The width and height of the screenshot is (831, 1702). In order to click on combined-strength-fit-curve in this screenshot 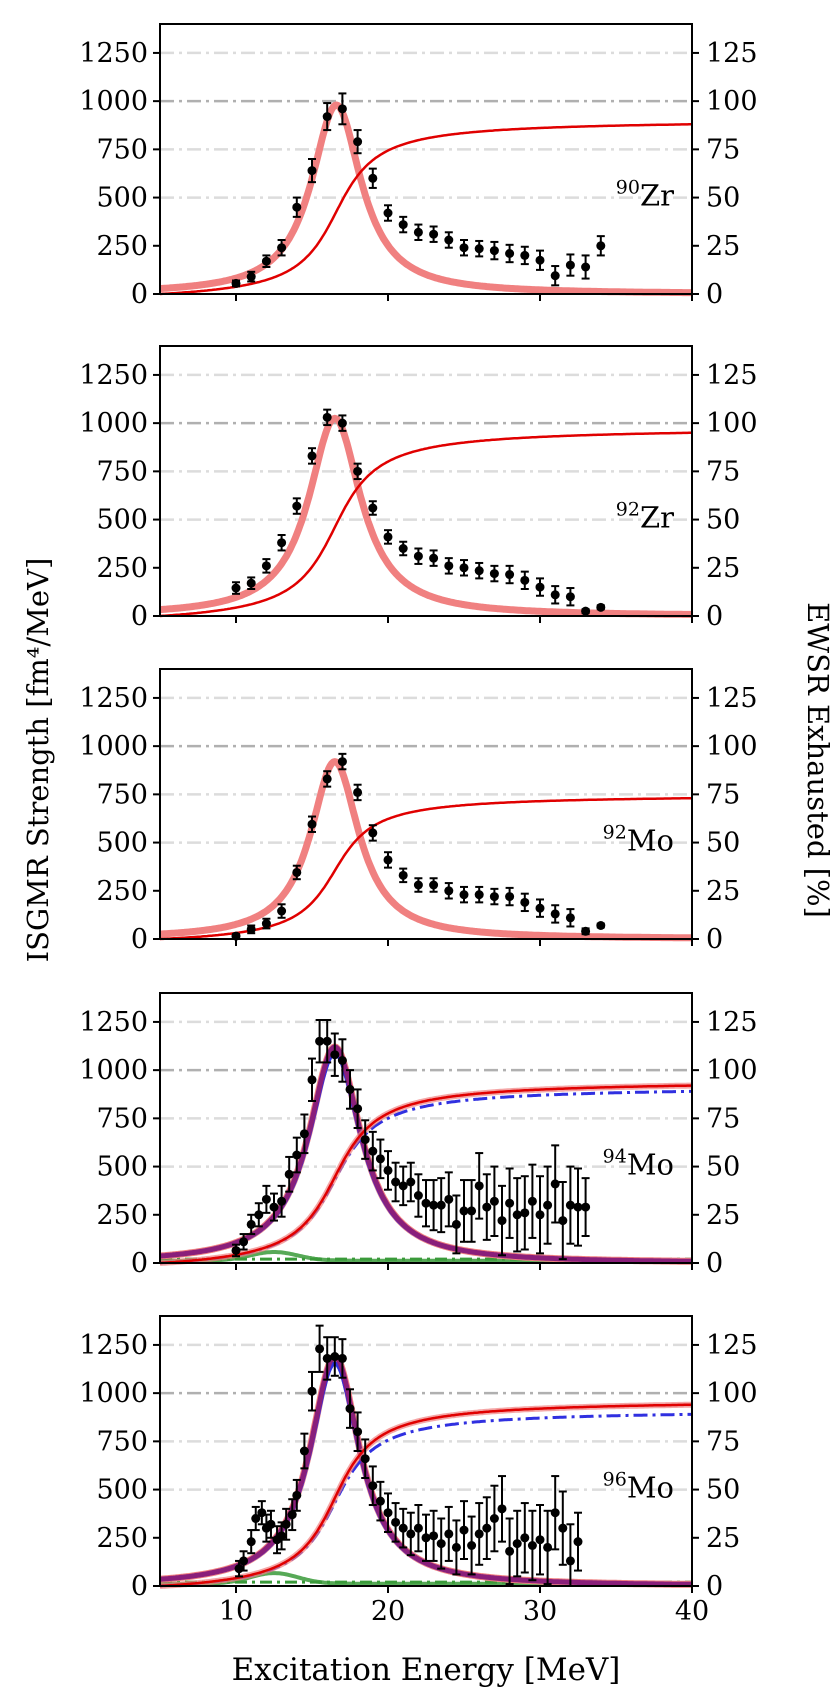, I will do `click(425, 1470)`.